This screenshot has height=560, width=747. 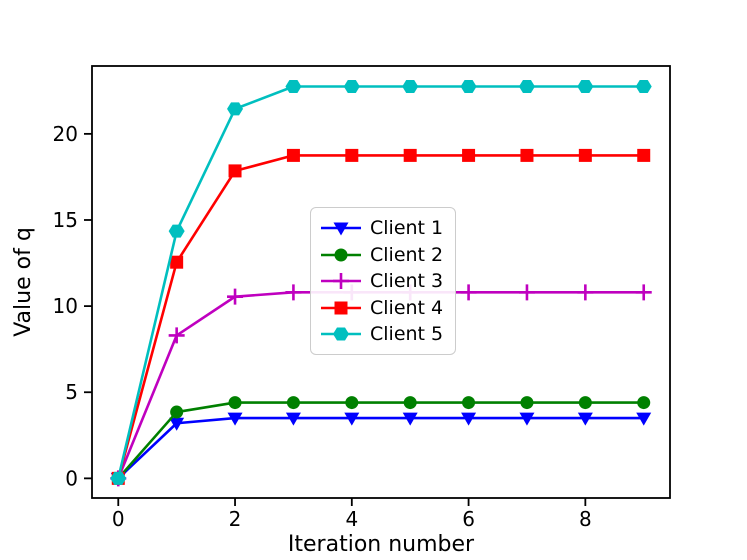 I want to click on y-tick-label: 20, so click(x=65, y=134).